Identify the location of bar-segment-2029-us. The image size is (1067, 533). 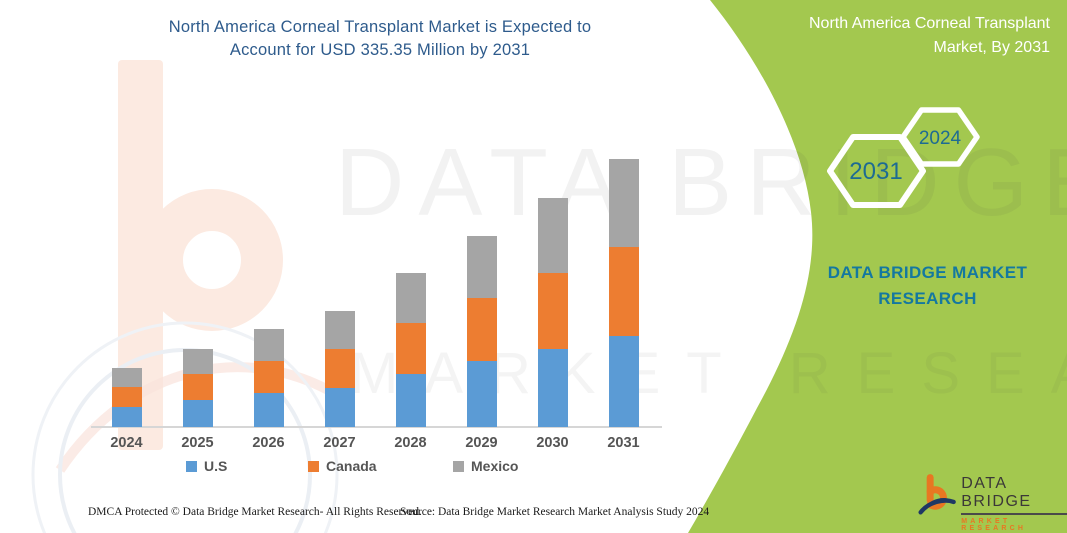
(481, 394).